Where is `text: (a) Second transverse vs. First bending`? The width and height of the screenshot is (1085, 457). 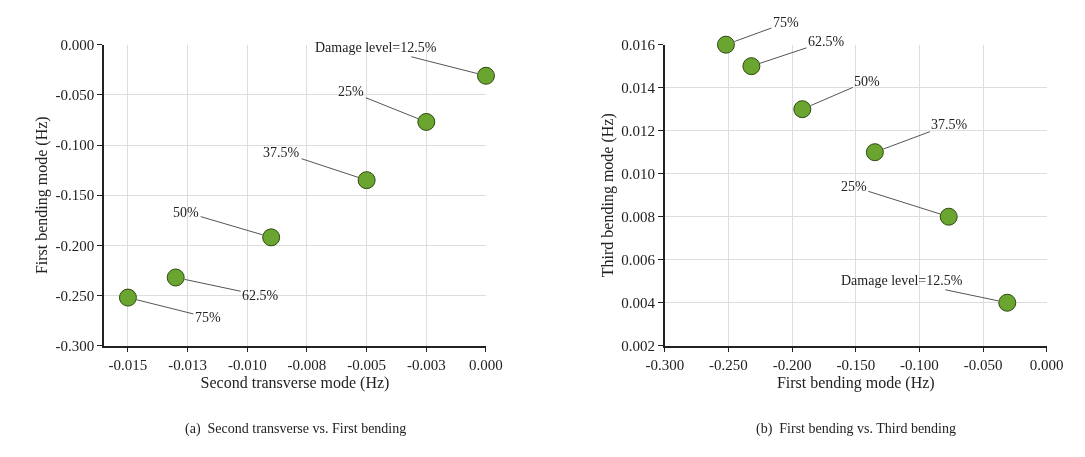
text: (a) Second transverse vs. First bending is located at coordinates (296, 429).